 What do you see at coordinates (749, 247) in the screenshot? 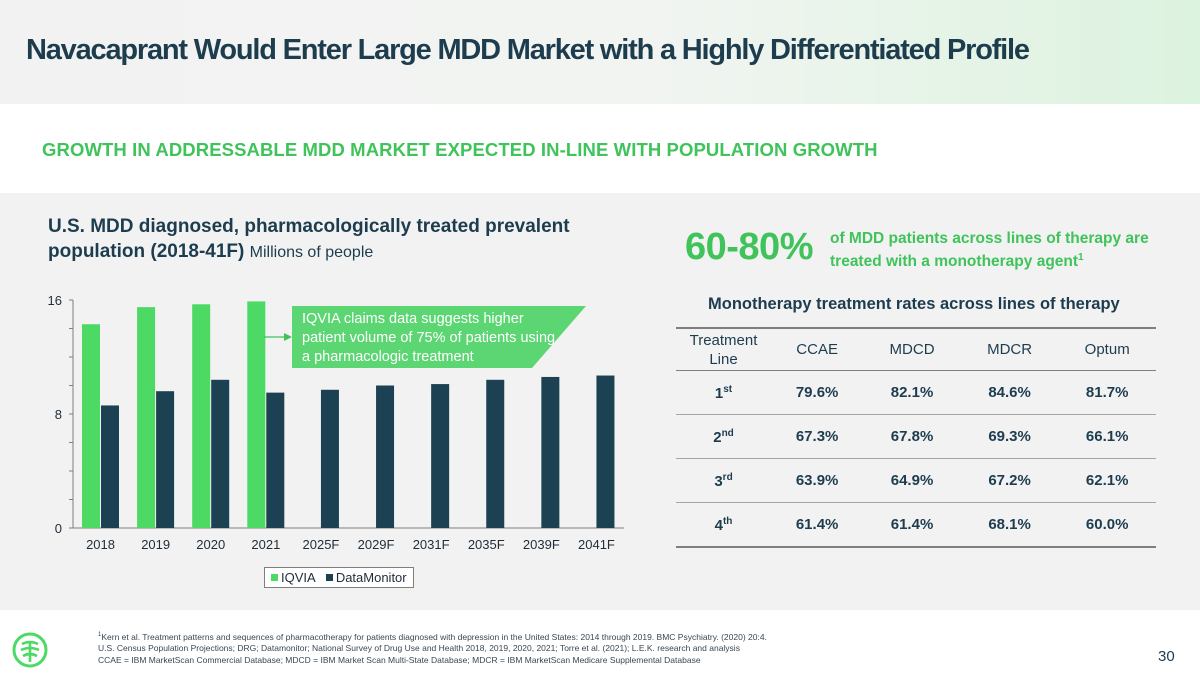
I see `stat-value: 60-80%` at bounding box center [749, 247].